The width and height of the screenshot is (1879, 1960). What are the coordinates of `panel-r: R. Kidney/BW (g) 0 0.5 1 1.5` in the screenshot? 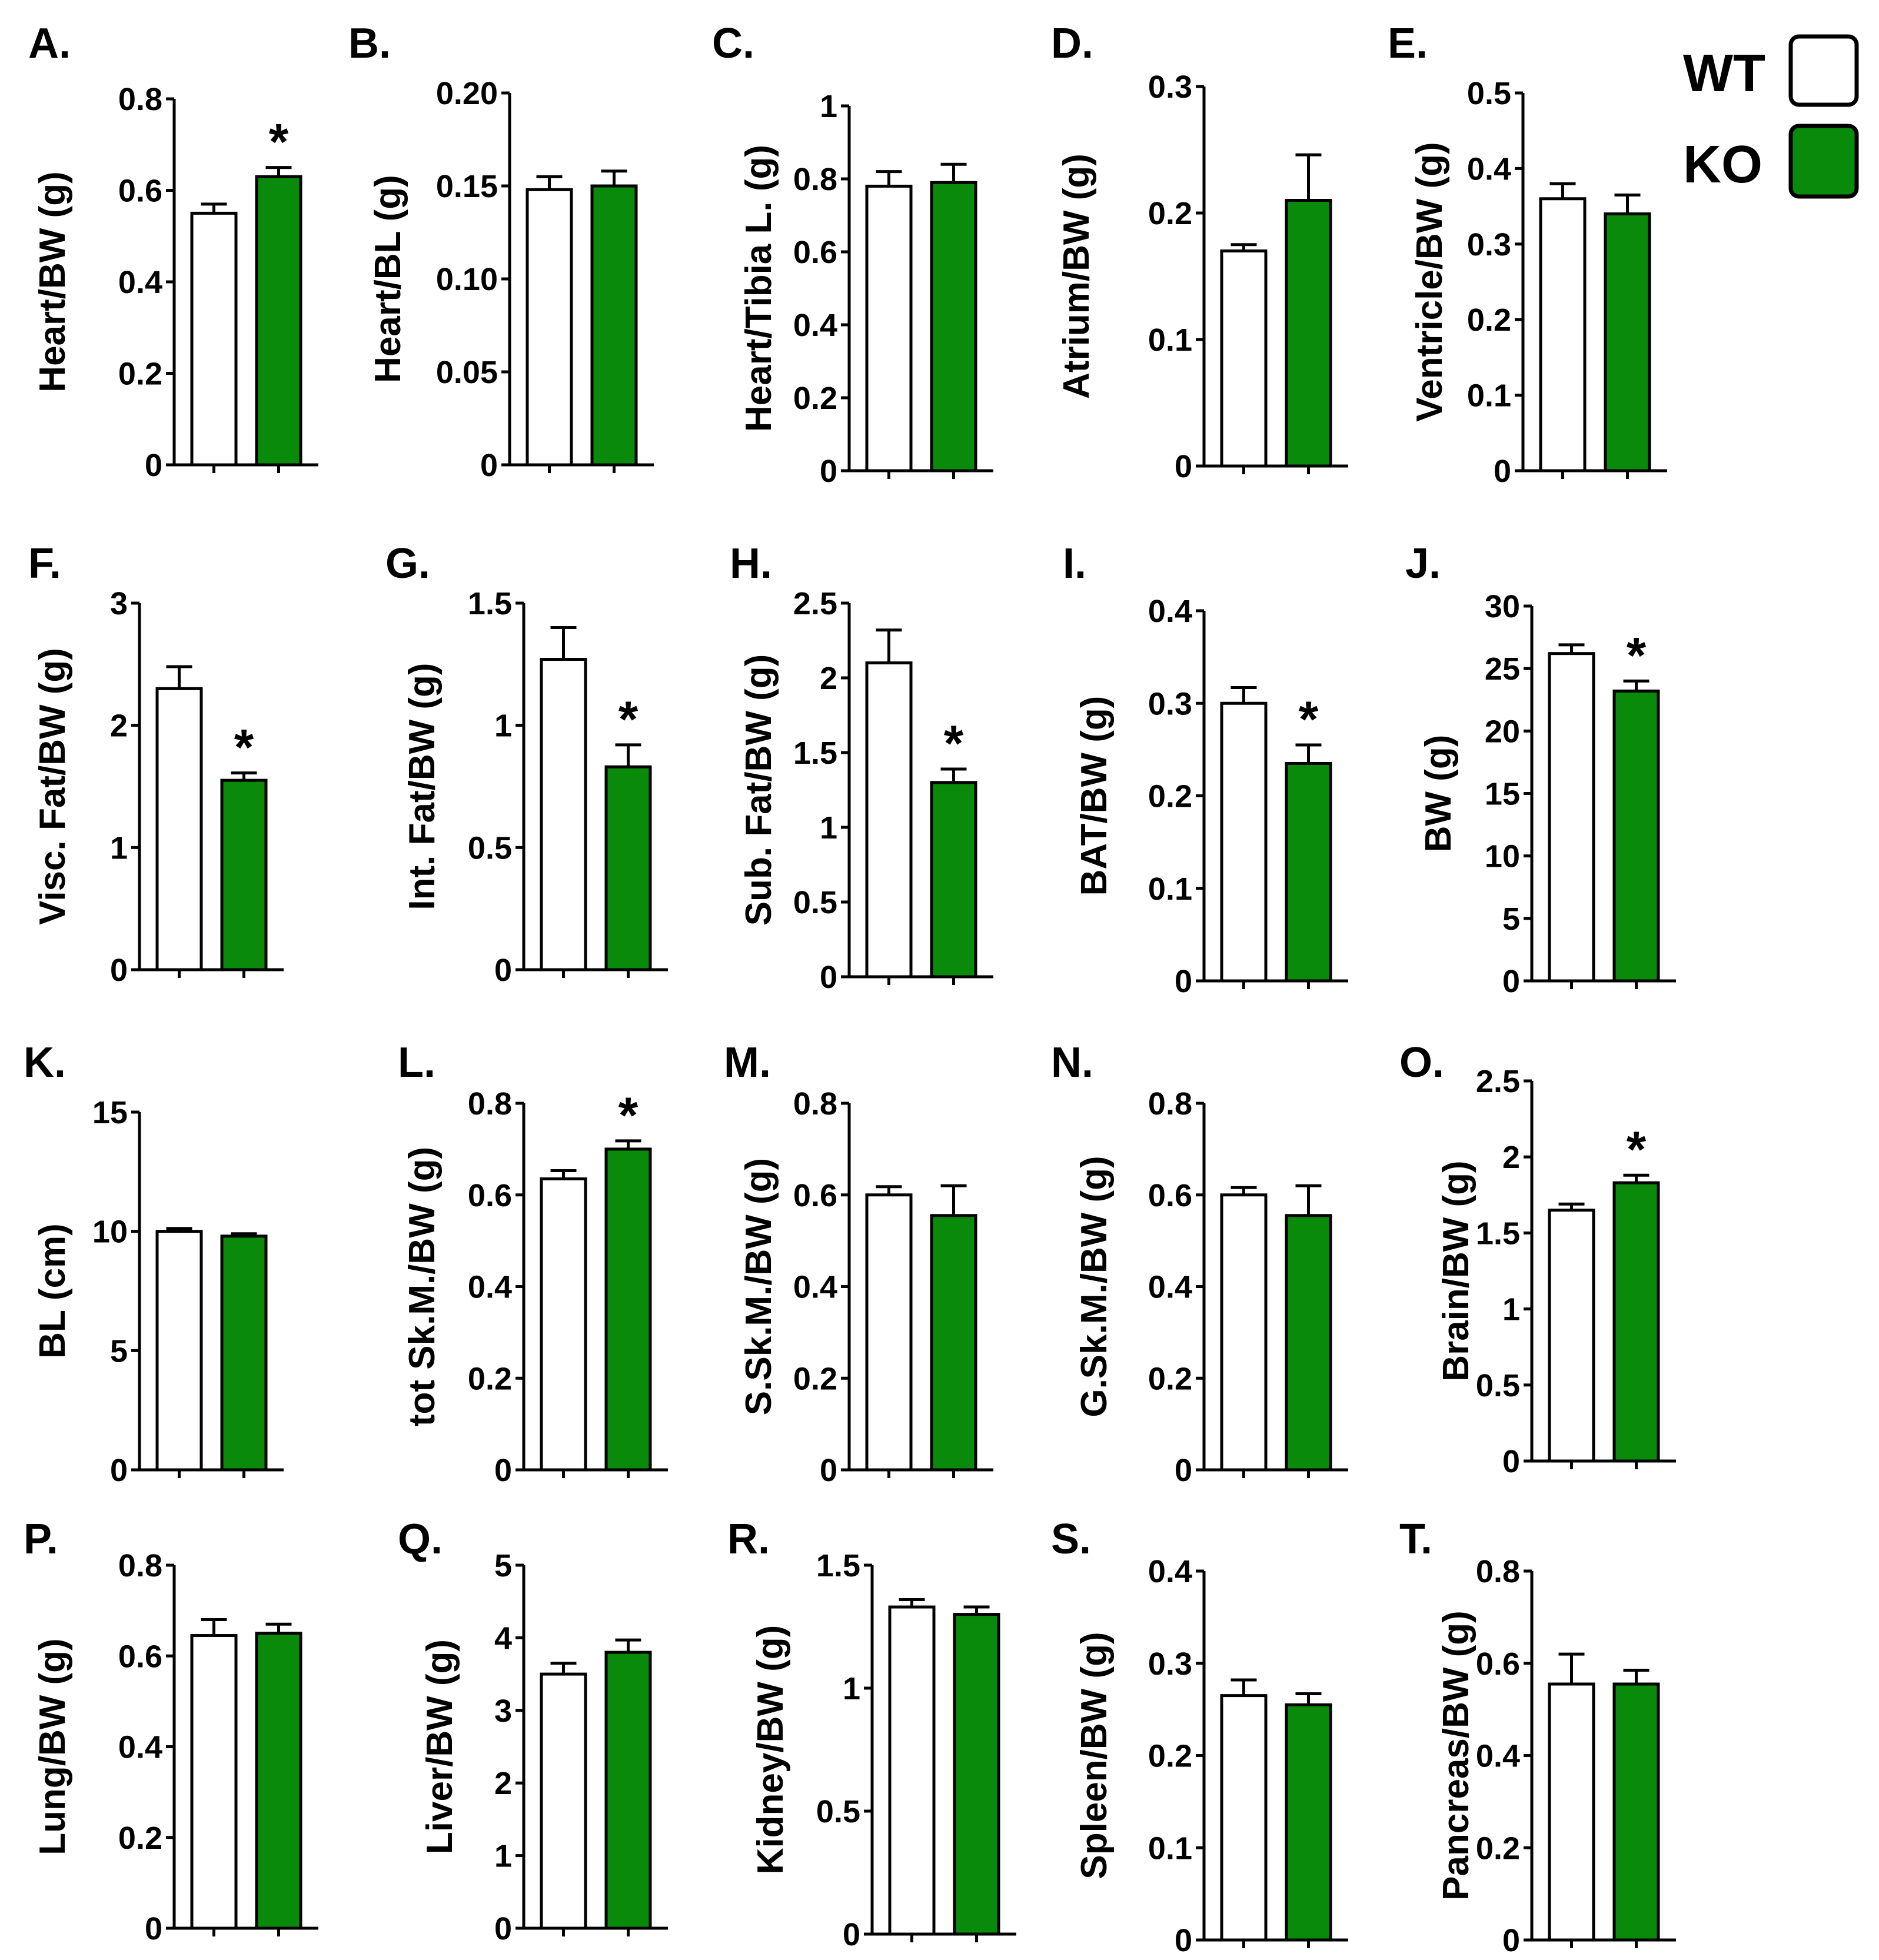 It's located at (871, 1734).